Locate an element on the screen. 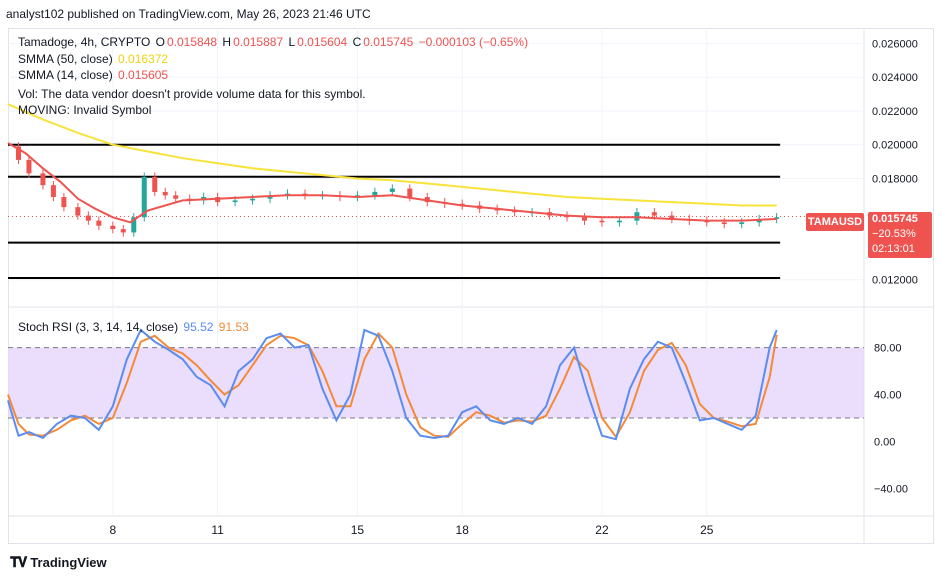  price-tick-label: 0.026000 is located at coordinates (895, 44).